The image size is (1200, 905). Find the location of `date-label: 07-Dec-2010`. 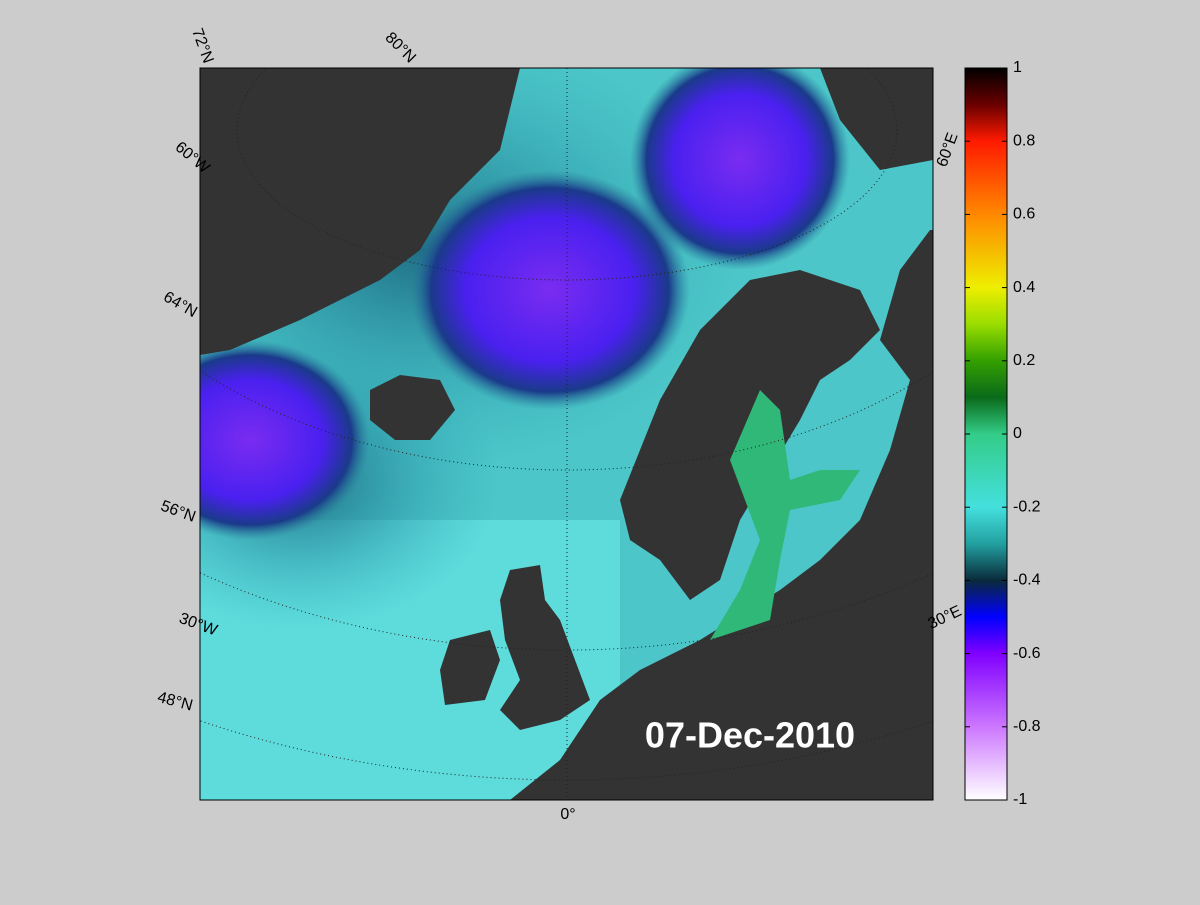

date-label: 07-Dec-2010 is located at coordinates (750, 735).